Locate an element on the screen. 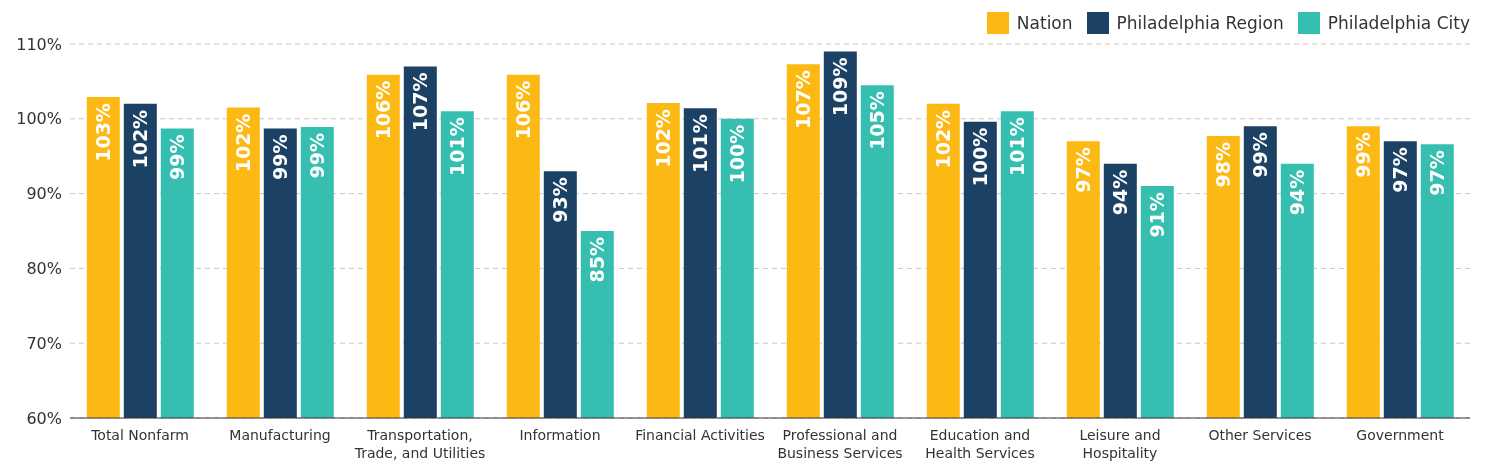 This screenshot has height=474, width=1488. x-tick-label: Professional and Business Services is located at coordinates (840, 444).